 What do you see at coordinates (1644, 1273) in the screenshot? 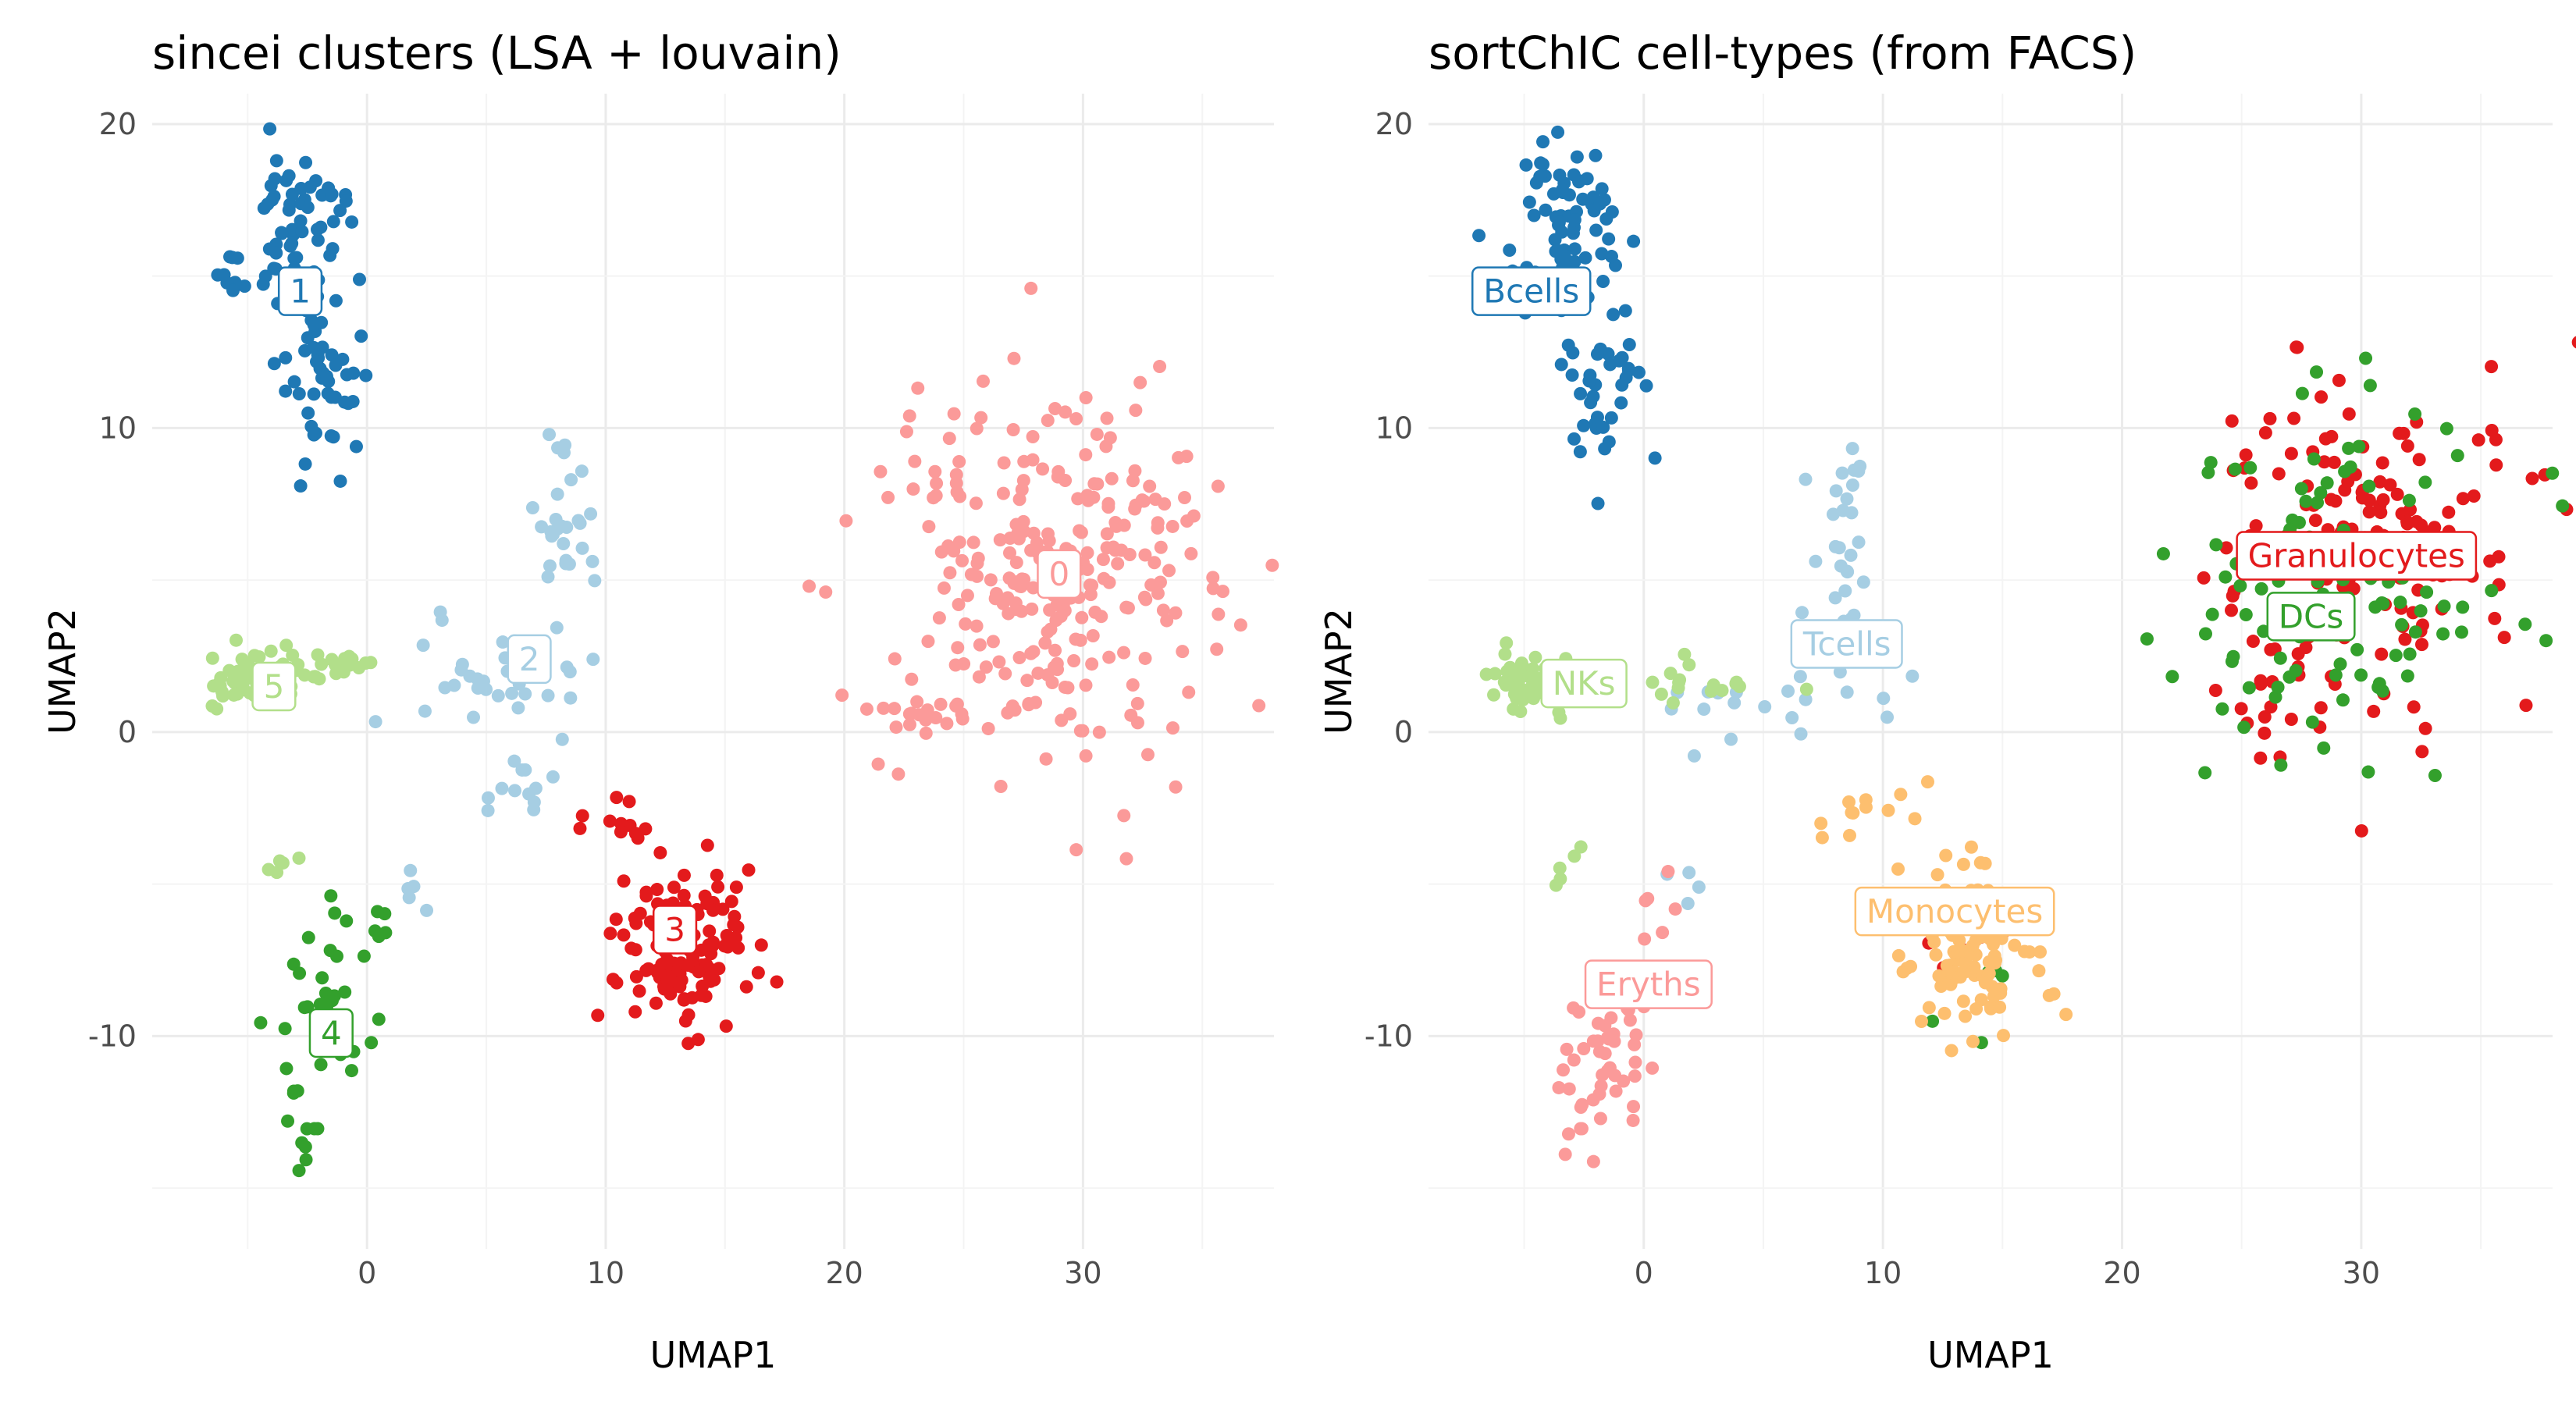
I see `x-tick-label: 0` at bounding box center [1644, 1273].